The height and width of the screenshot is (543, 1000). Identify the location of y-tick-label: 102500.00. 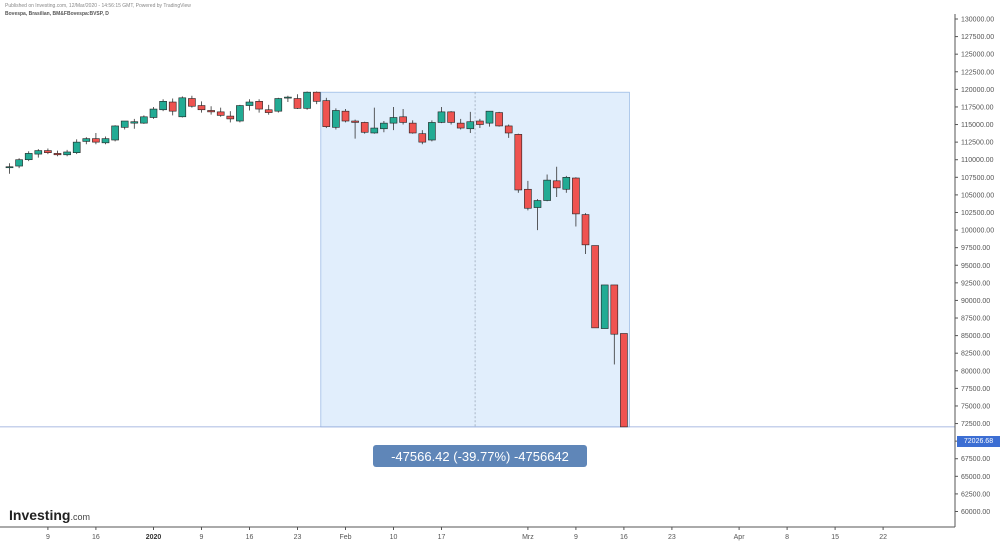
(977, 213).